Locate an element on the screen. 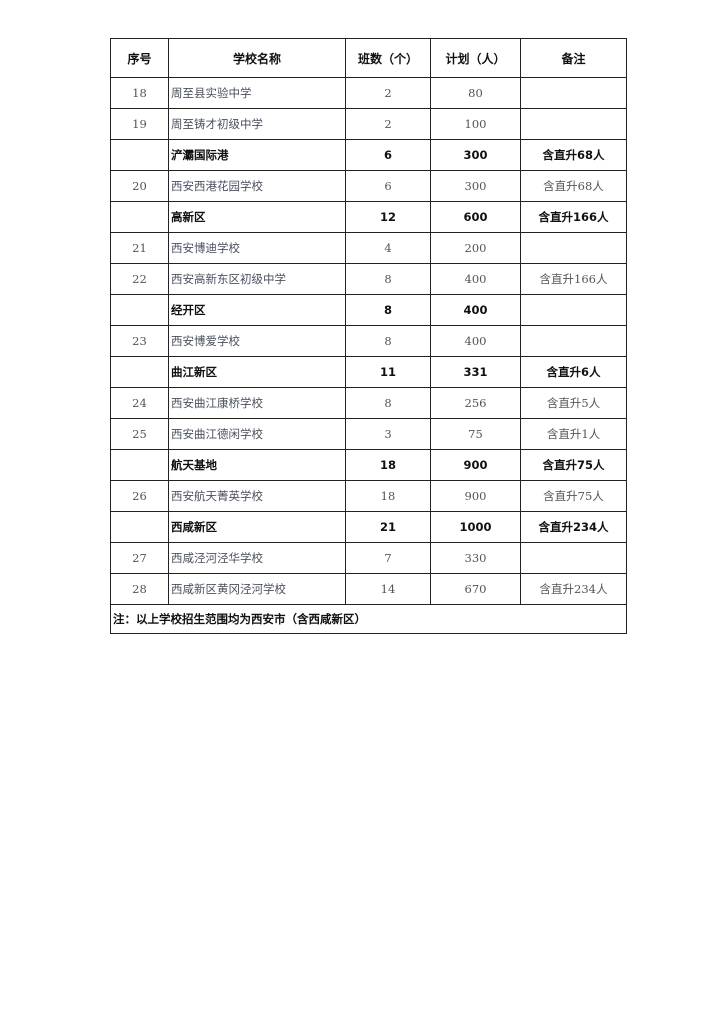 This screenshot has height=1024, width=724. school-name: 西安高新东区初级中学 is located at coordinates (257, 279).